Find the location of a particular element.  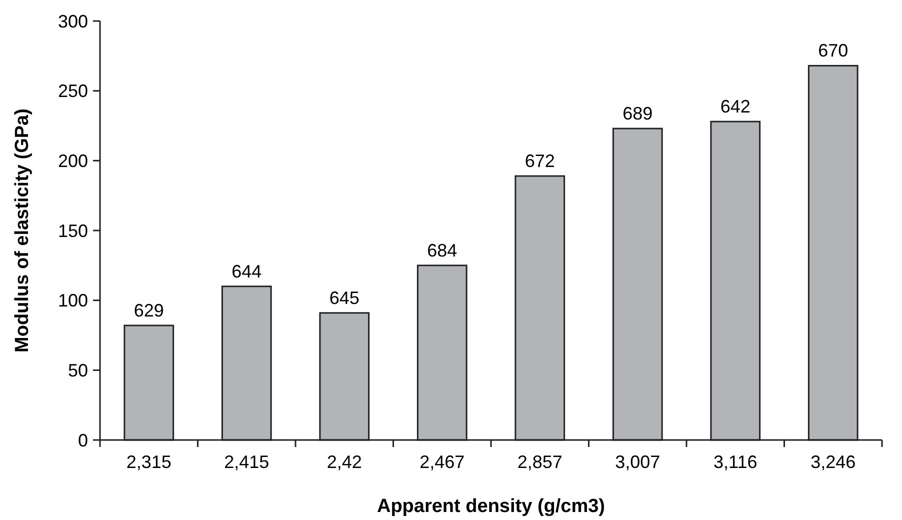

annotation: 670 is located at coordinates (833, 50).